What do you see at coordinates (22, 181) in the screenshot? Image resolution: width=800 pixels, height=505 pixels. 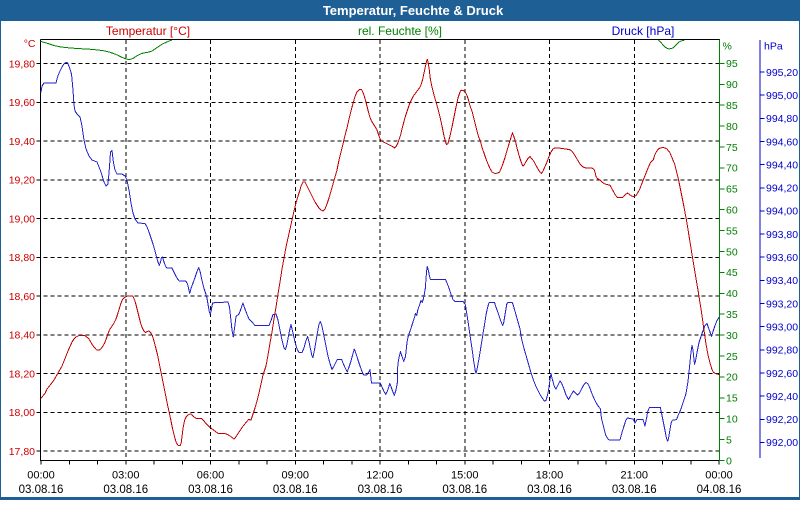 I see `svg-text: 19,20` at bounding box center [22, 181].